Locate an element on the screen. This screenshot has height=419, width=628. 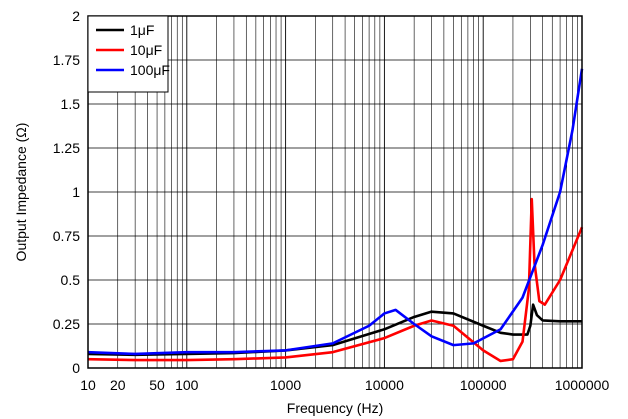
y-tick-label: 1.75 is located at coordinates (66, 60).